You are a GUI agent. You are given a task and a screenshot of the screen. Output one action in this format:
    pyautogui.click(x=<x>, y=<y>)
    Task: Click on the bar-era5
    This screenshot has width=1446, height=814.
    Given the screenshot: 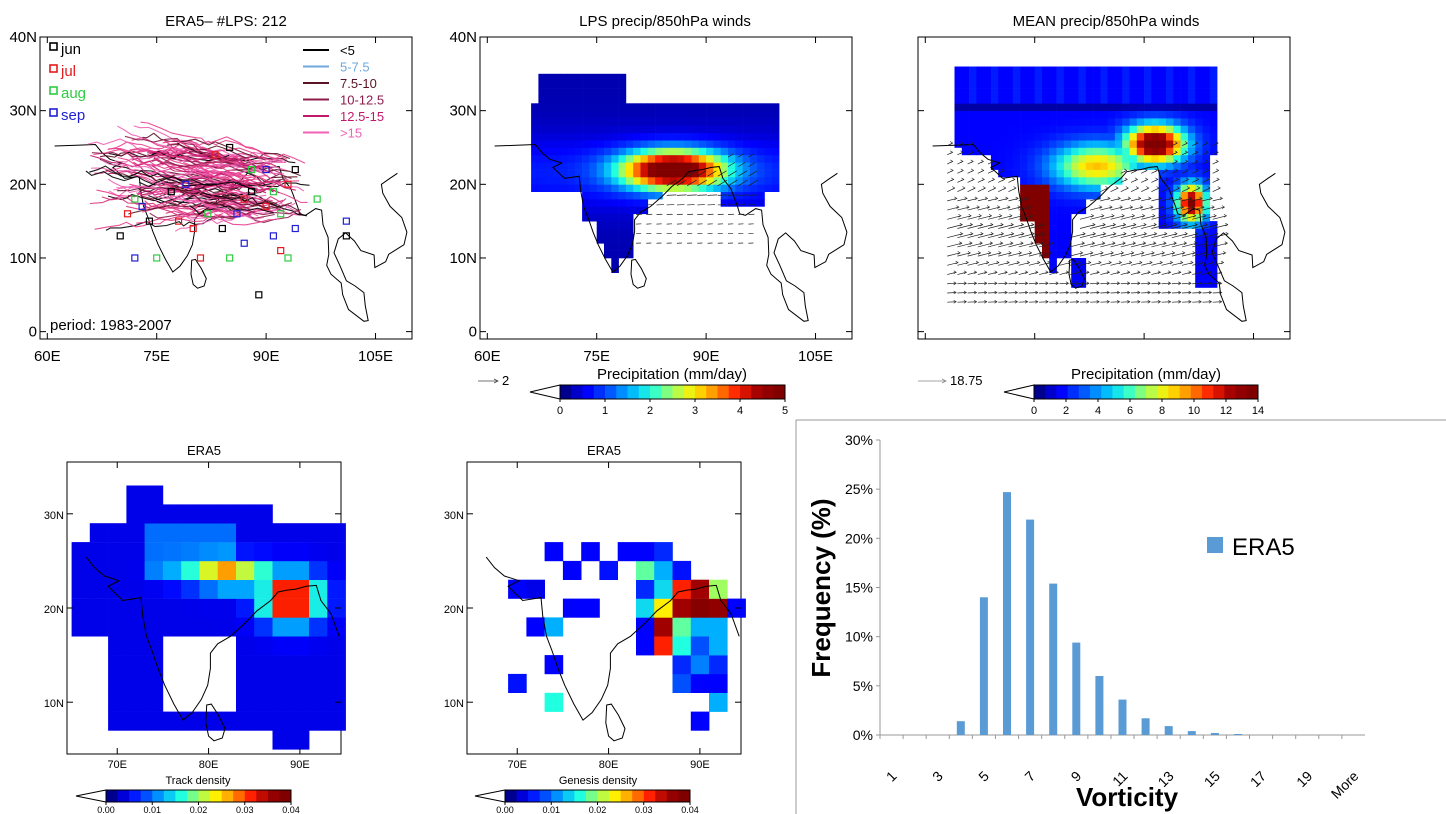 What is the action you would take?
    pyautogui.click(x=1168, y=730)
    